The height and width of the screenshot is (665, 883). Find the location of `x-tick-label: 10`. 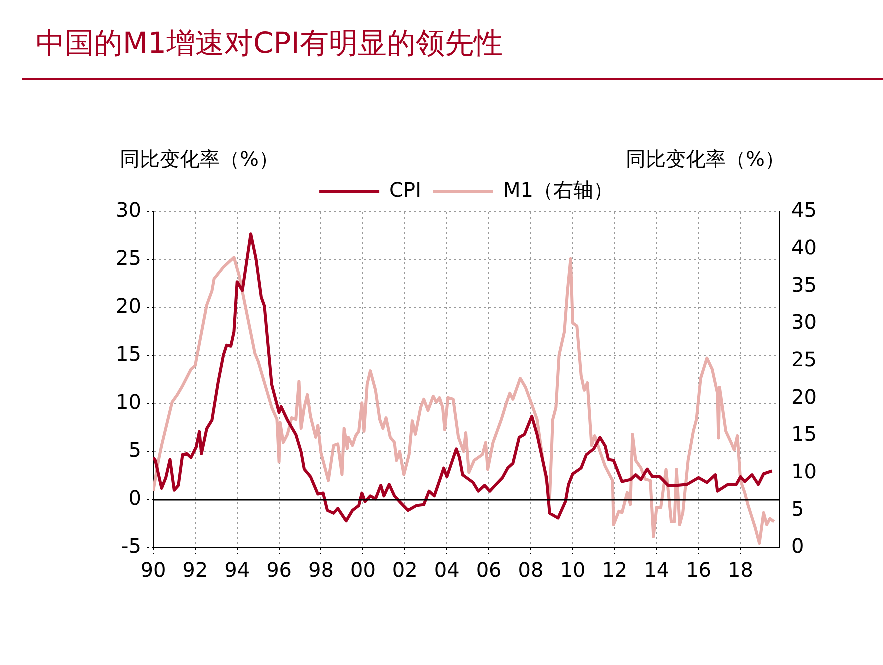

x-tick-label: 10 is located at coordinates (573, 570).